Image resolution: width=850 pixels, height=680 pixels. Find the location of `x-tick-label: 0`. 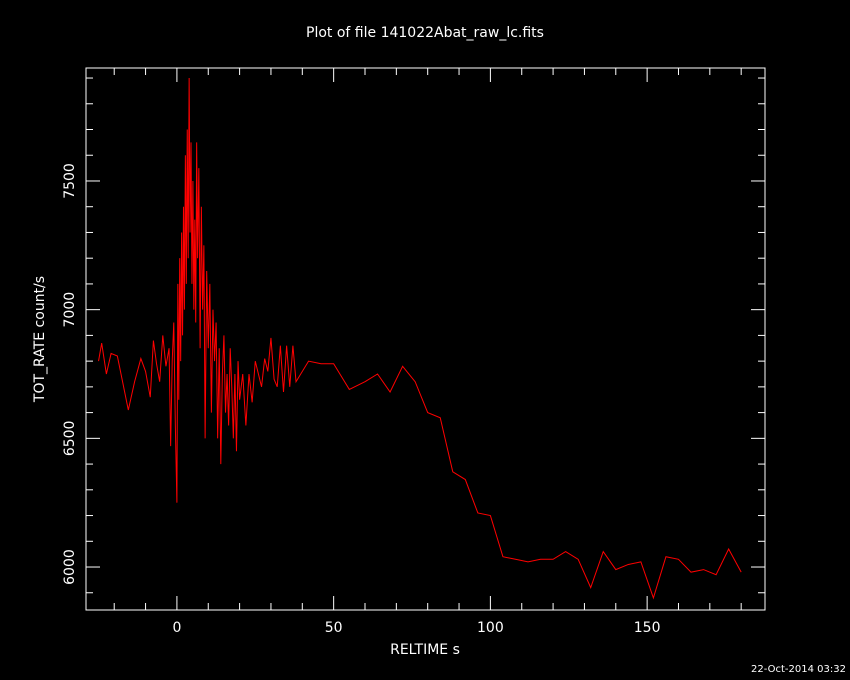

x-tick-label: 0 is located at coordinates (176, 628).